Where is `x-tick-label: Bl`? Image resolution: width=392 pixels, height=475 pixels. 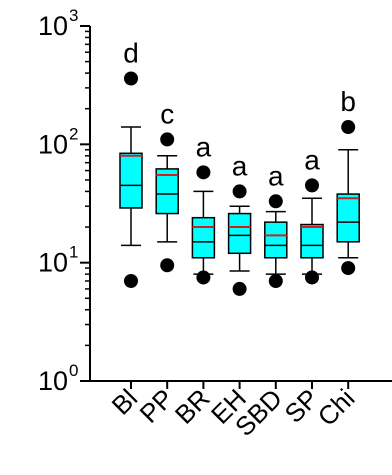
x-tick-label: Bl is located at coordinates (125, 402).